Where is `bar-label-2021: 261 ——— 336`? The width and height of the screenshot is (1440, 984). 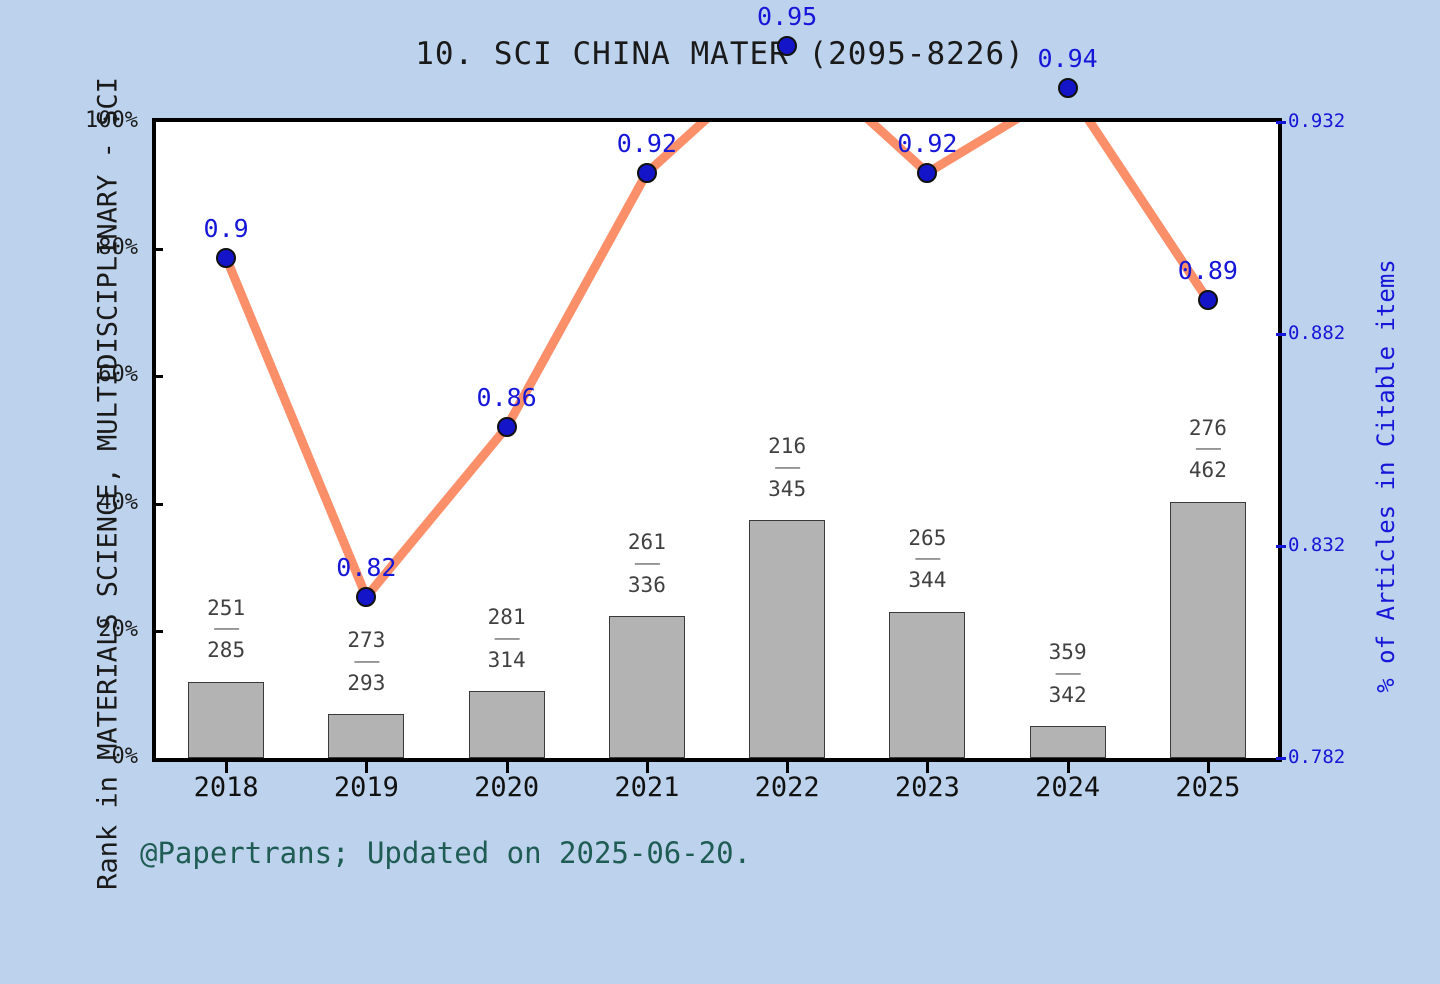 bar-label-2021: 261 ——— 336 is located at coordinates (647, 563).